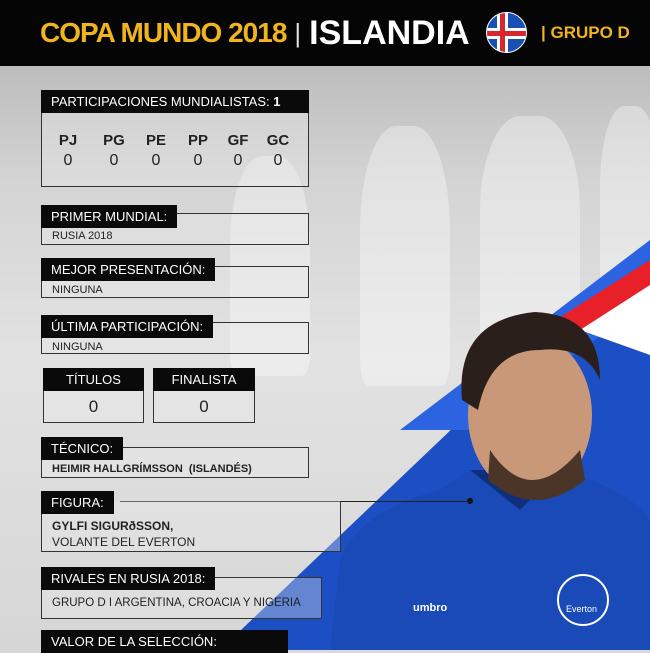 The height and width of the screenshot is (653, 650). I want to click on stat-value-pe: 0, so click(156, 160).